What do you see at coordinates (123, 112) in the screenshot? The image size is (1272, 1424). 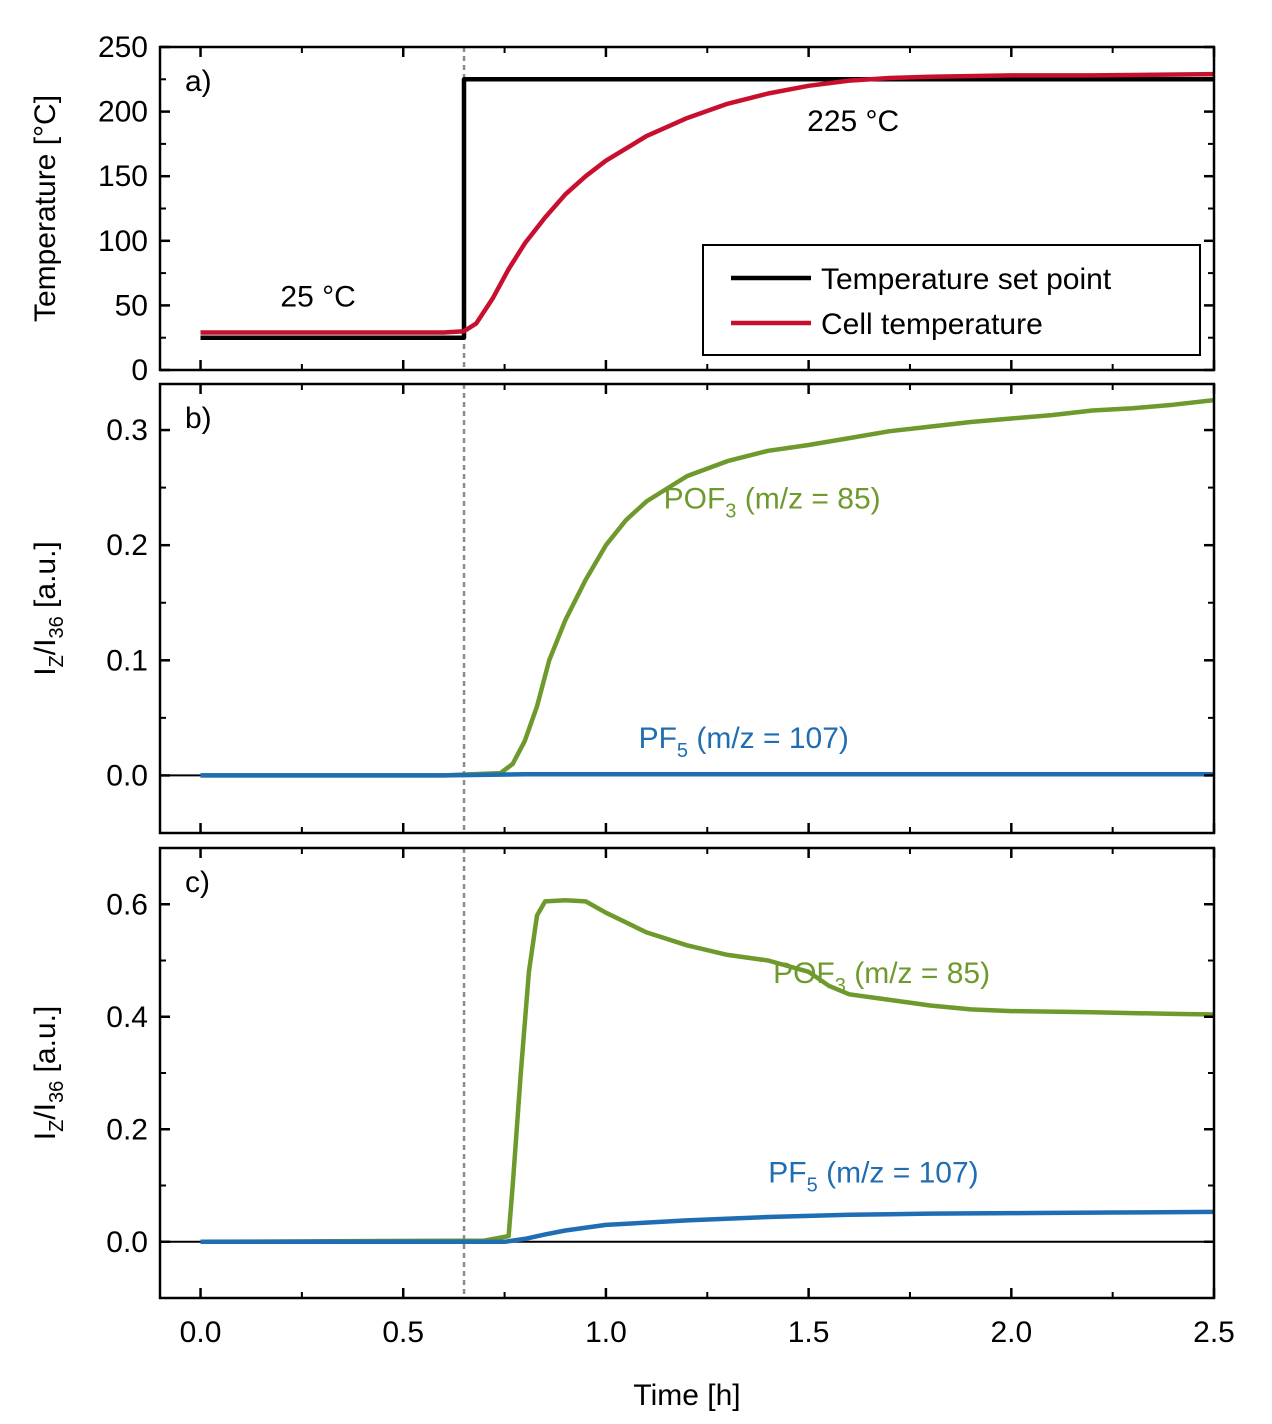 I see `y-tick-label: 200` at bounding box center [123, 112].